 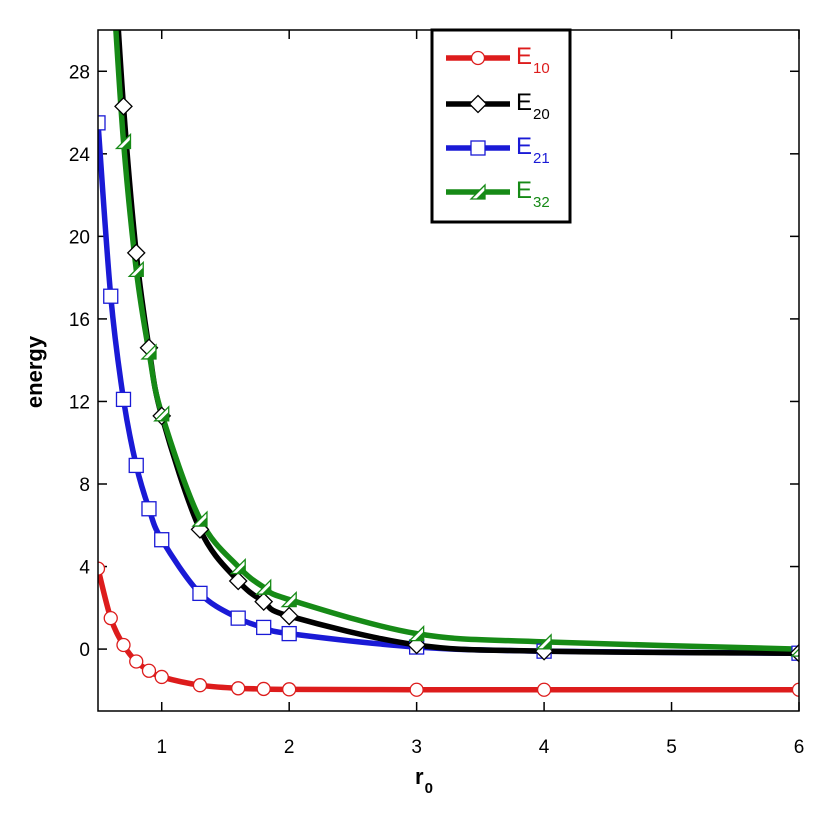 I want to click on y-tick-label: 0, so click(x=84, y=650).